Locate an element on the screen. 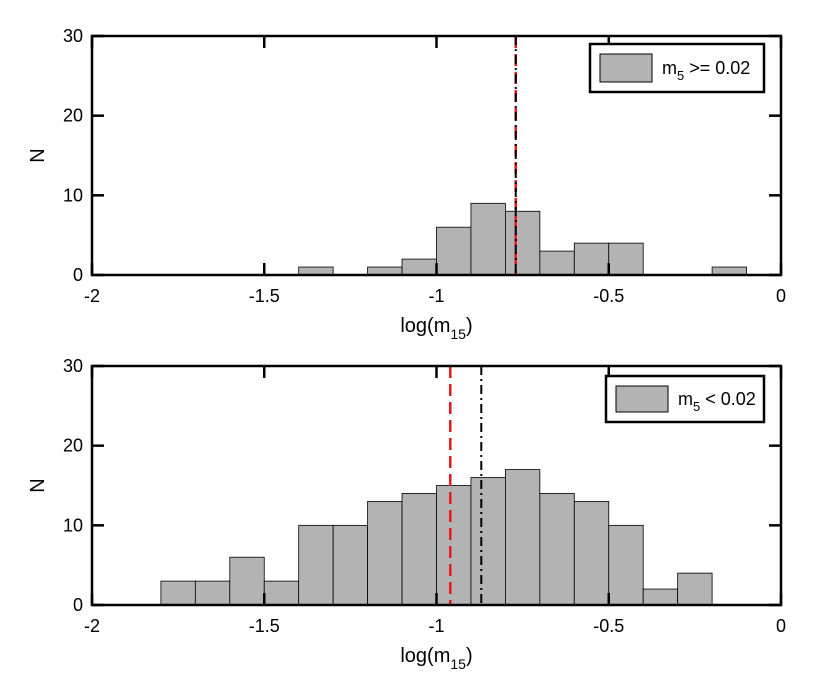  legend: m5 < 0.02 is located at coordinates (685, 399).